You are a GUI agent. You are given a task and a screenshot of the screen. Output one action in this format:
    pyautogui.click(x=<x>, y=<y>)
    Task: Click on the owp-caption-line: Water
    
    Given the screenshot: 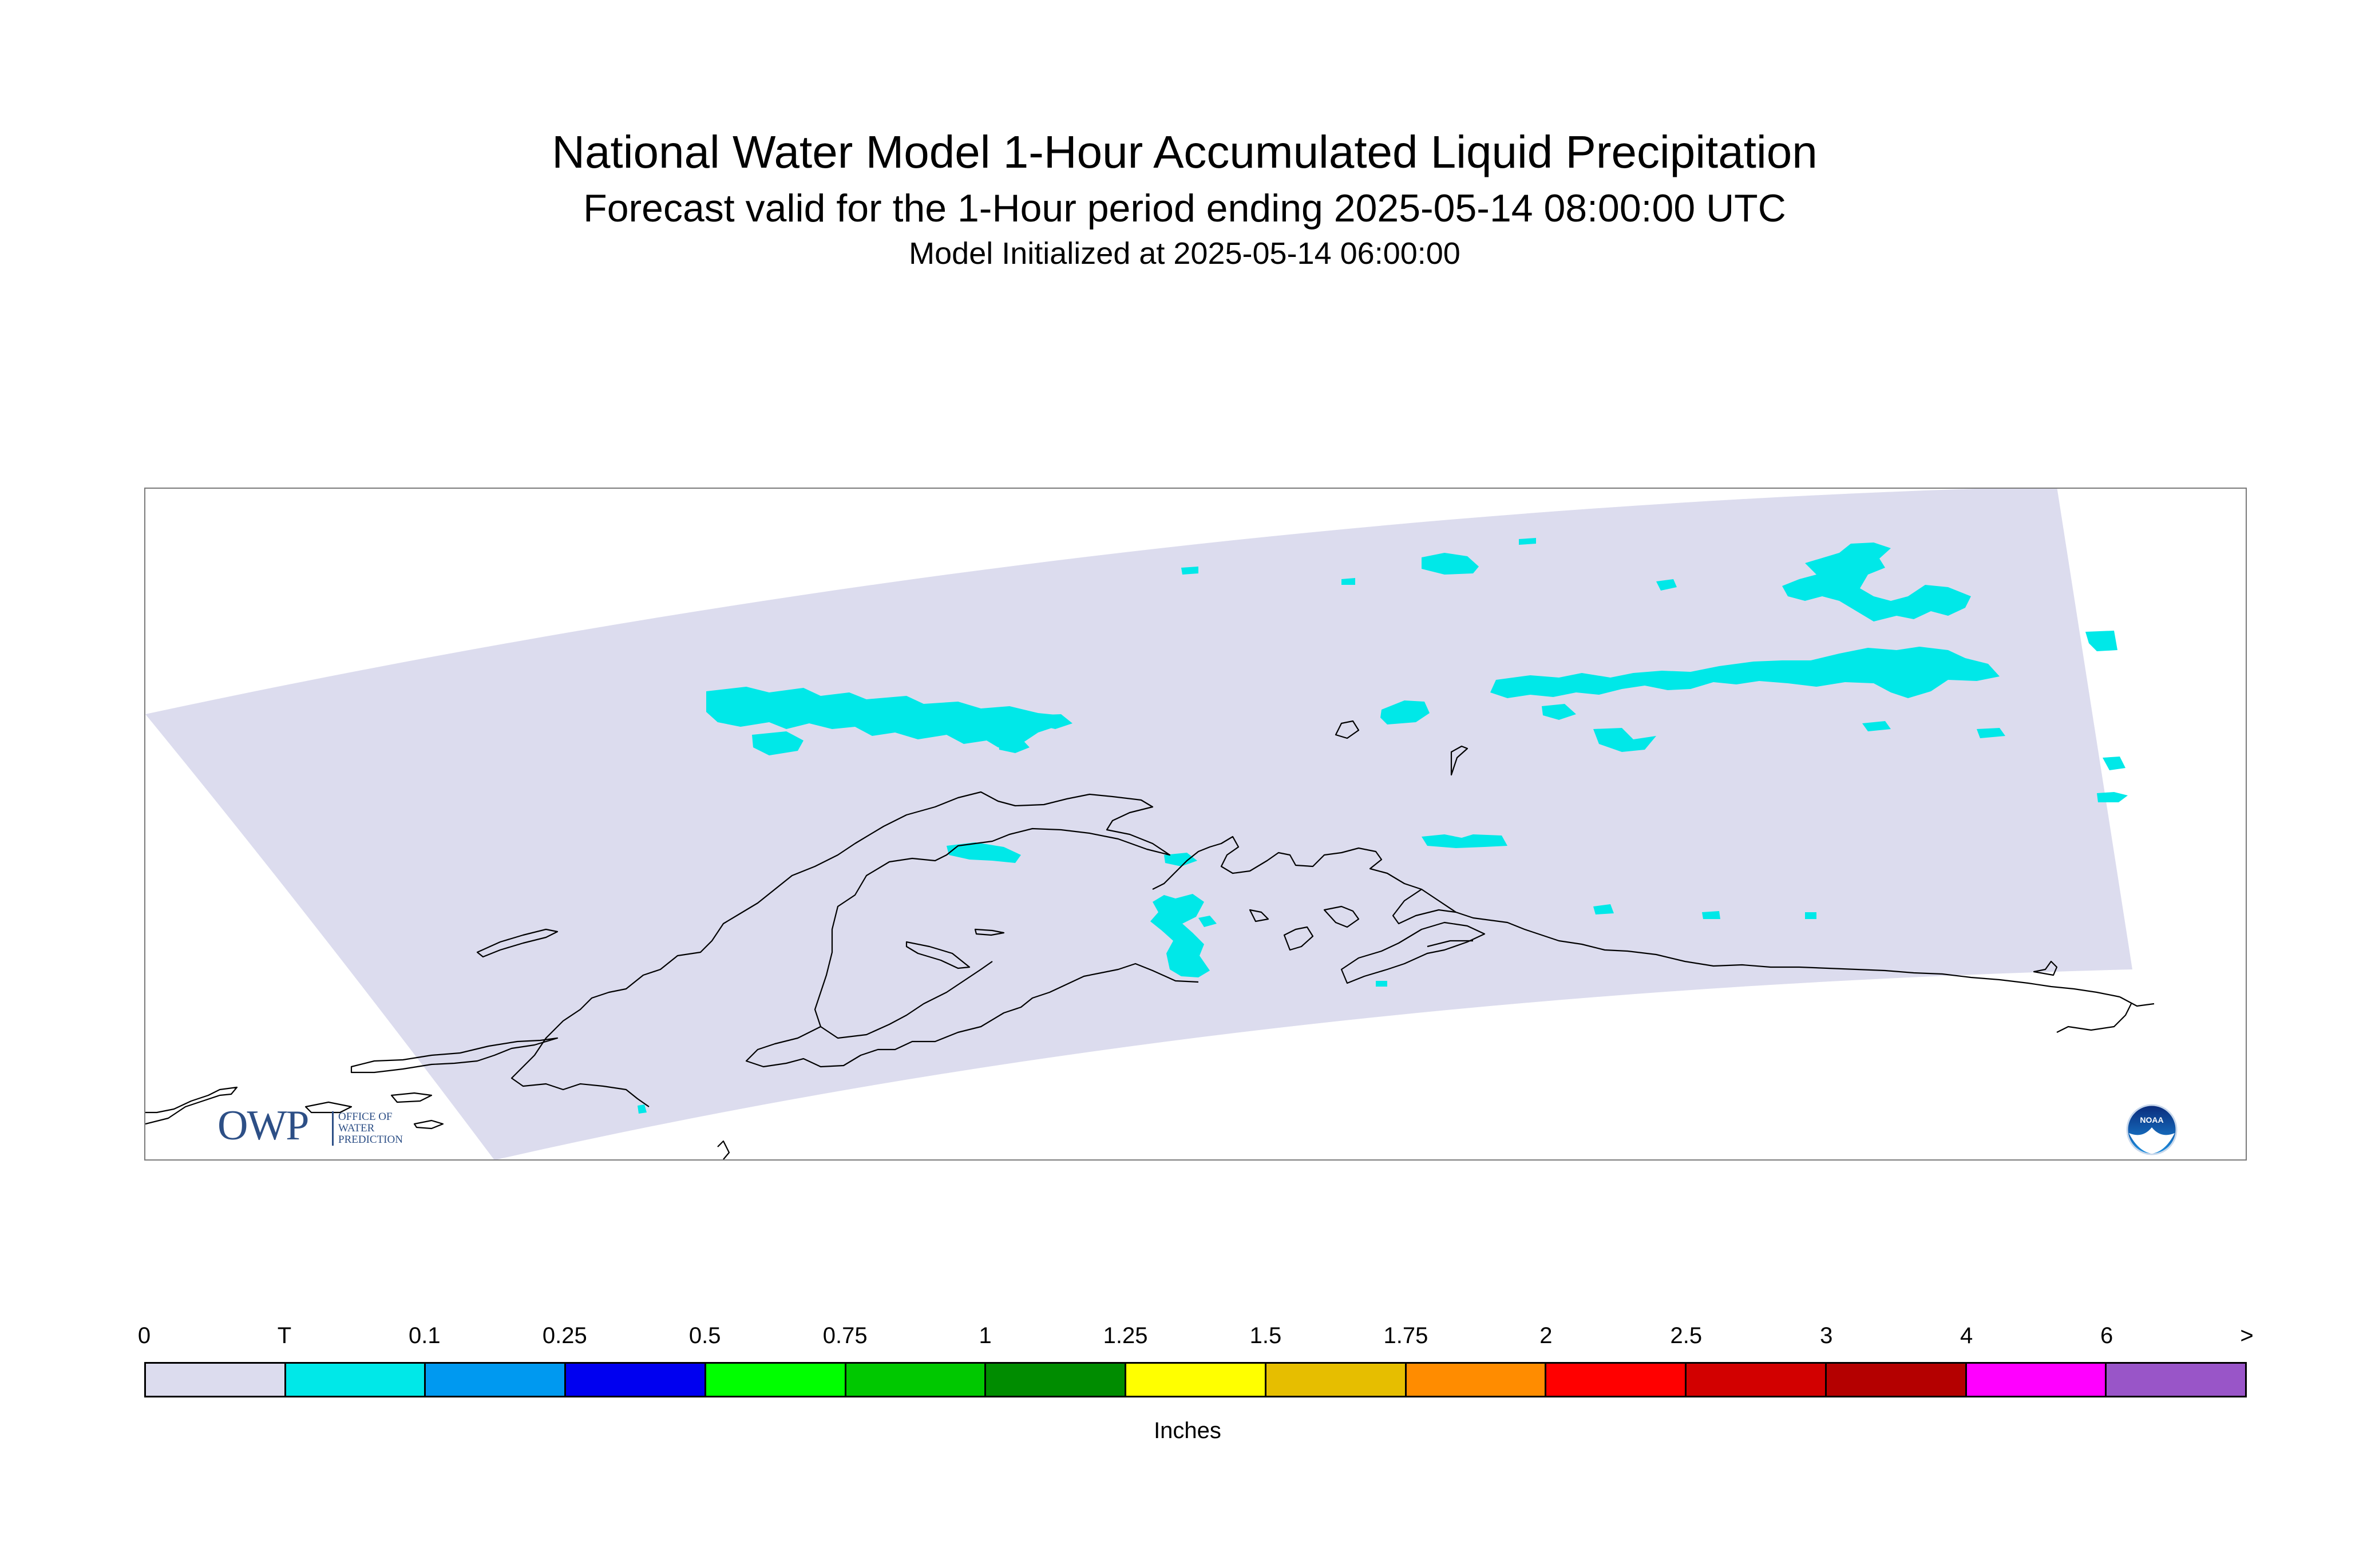 What is the action you would take?
    pyautogui.click(x=356, y=1128)
    